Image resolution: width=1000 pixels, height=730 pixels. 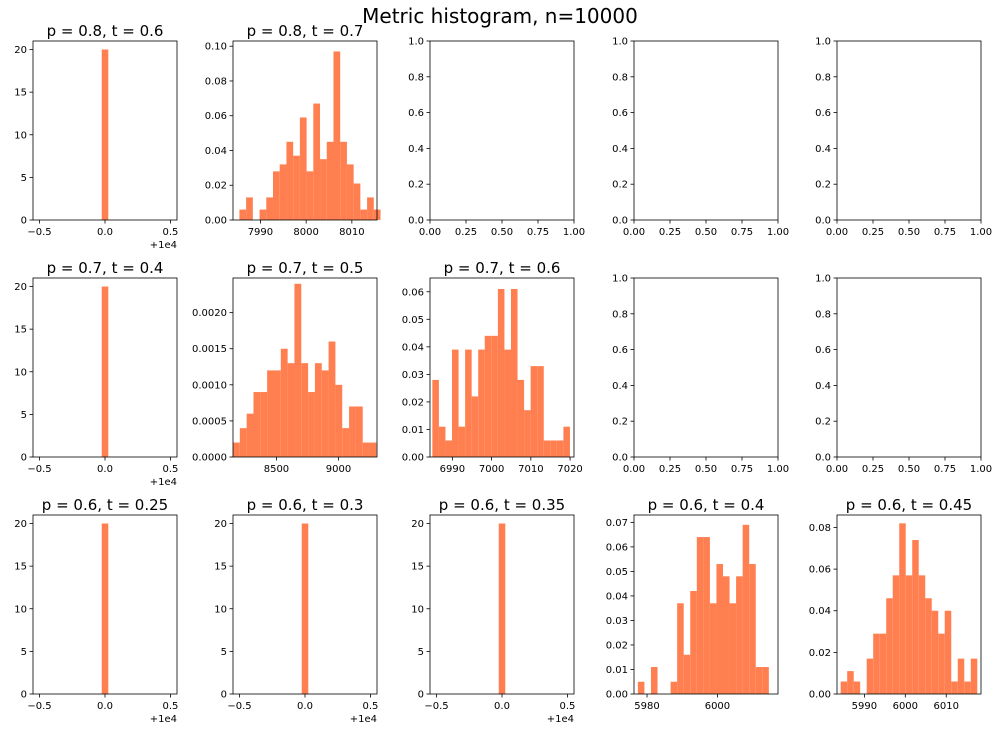 What do you see at coordinates (305, 505) in the screenshot?
I see `subplot-title: p = 0.6, t = 0.3` at bounding box center [305, 505].